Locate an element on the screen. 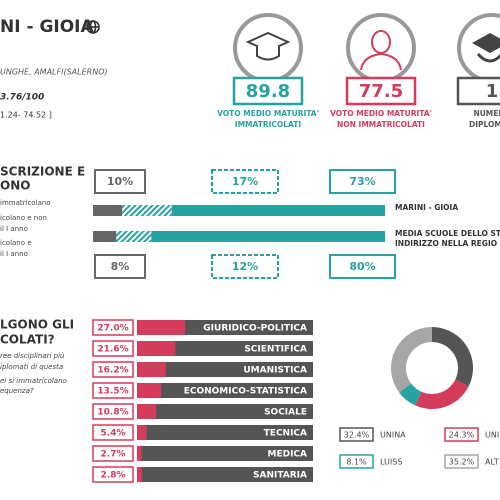 The height and width of the screenshot is (500, 500). category-label: MEDICA is located at coordinates (288, 455).